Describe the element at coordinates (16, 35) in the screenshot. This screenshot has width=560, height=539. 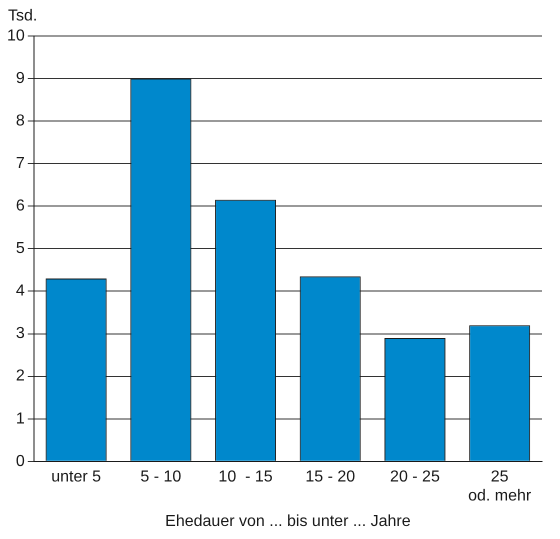
I see `y-tick-label: 10` at that location.